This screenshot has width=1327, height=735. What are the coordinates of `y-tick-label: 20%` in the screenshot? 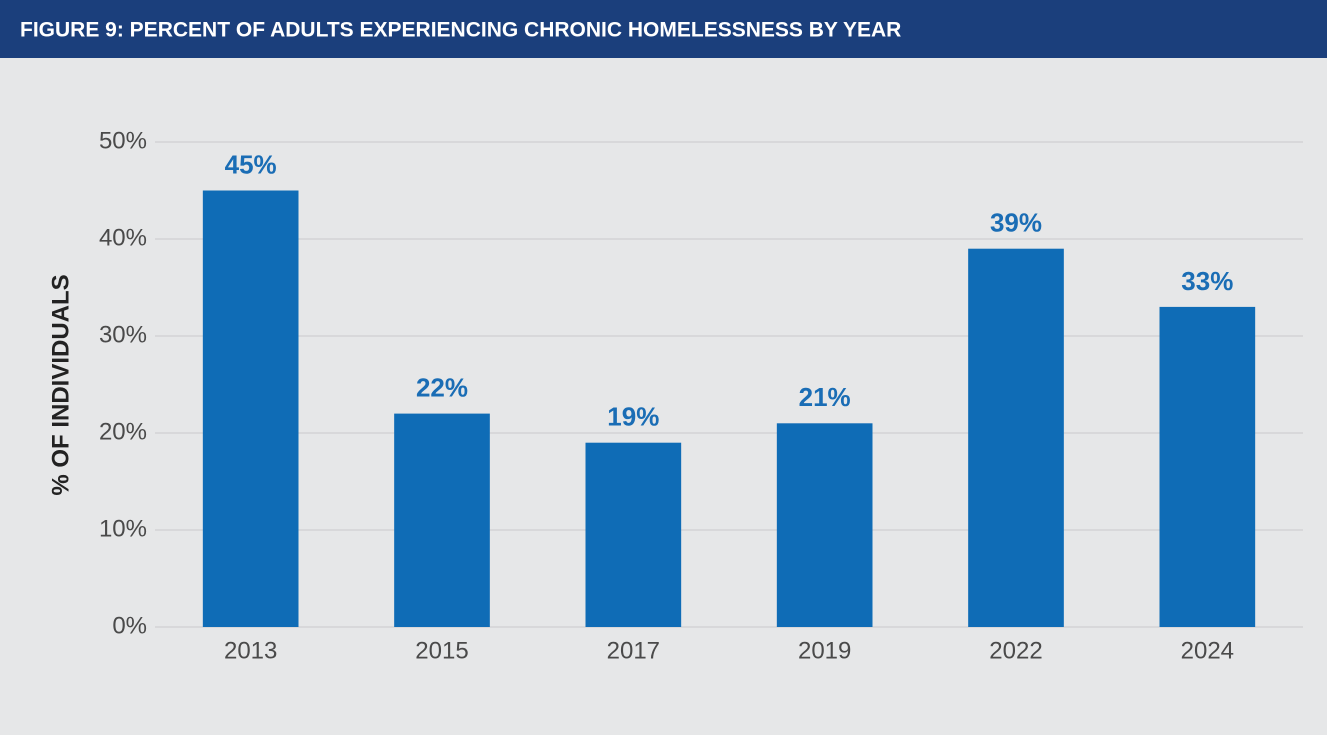 It's located at (123, 431).